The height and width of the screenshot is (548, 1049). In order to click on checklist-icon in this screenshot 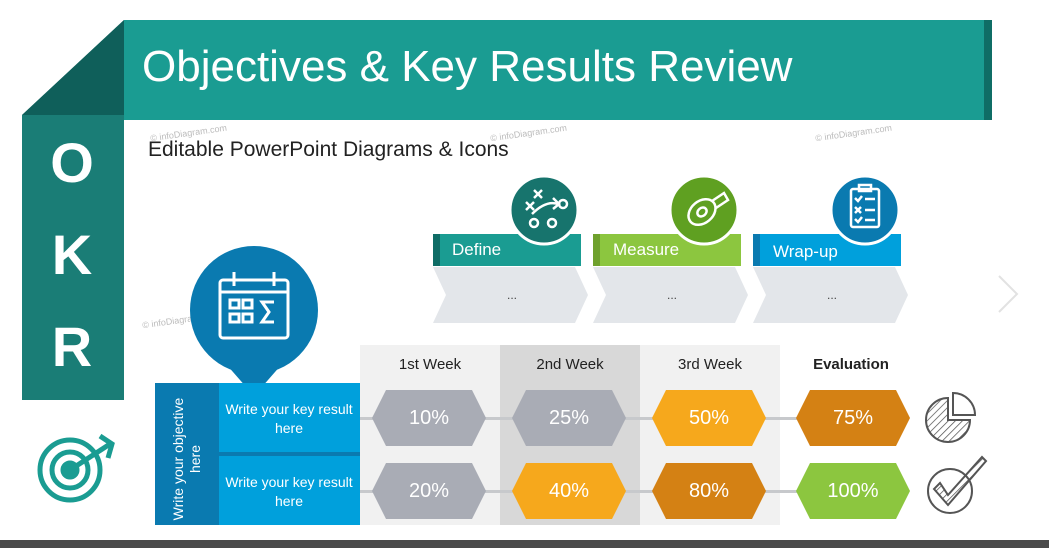, I will do `click(865, 210)`.